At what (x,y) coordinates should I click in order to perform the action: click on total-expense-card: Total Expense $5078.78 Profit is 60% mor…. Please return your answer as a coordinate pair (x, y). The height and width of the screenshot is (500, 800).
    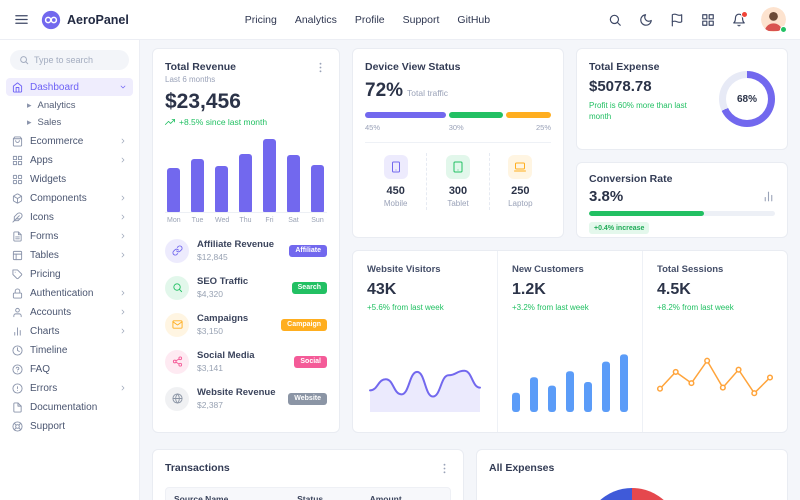
    Looking at the image, I should click on (682, 99).